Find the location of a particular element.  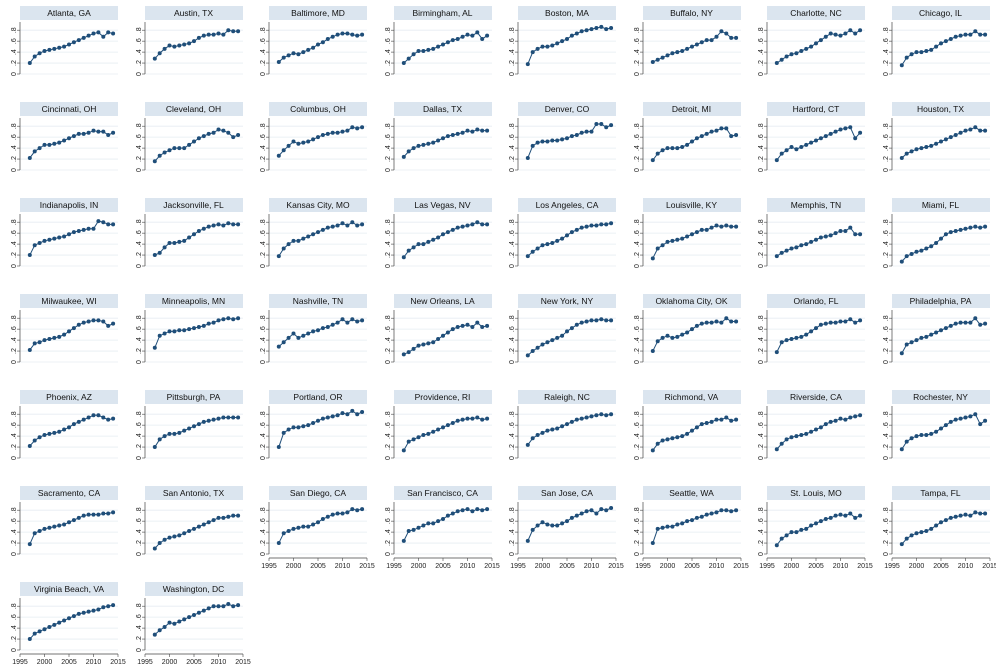

facet-title: Houston, TX is located at coordinates (940, 109).